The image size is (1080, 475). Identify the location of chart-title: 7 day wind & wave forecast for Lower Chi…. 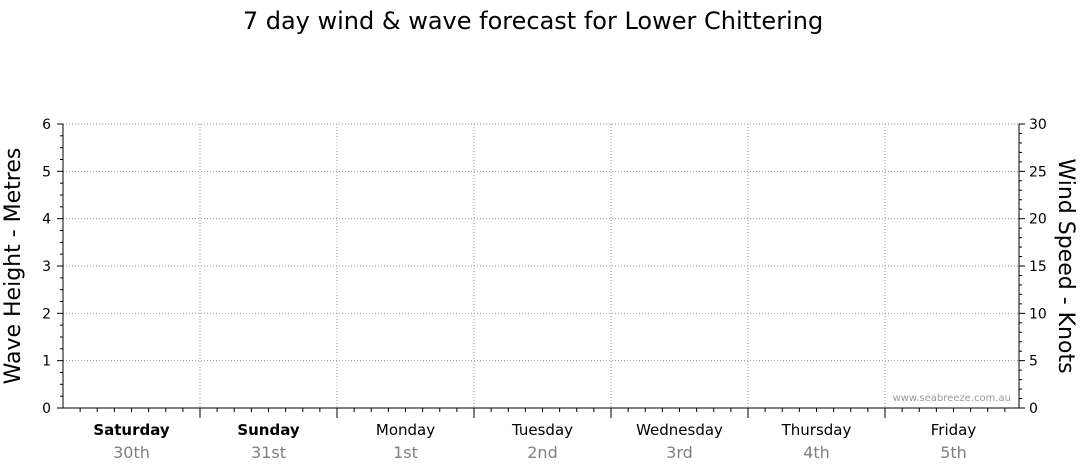
(533, 21).